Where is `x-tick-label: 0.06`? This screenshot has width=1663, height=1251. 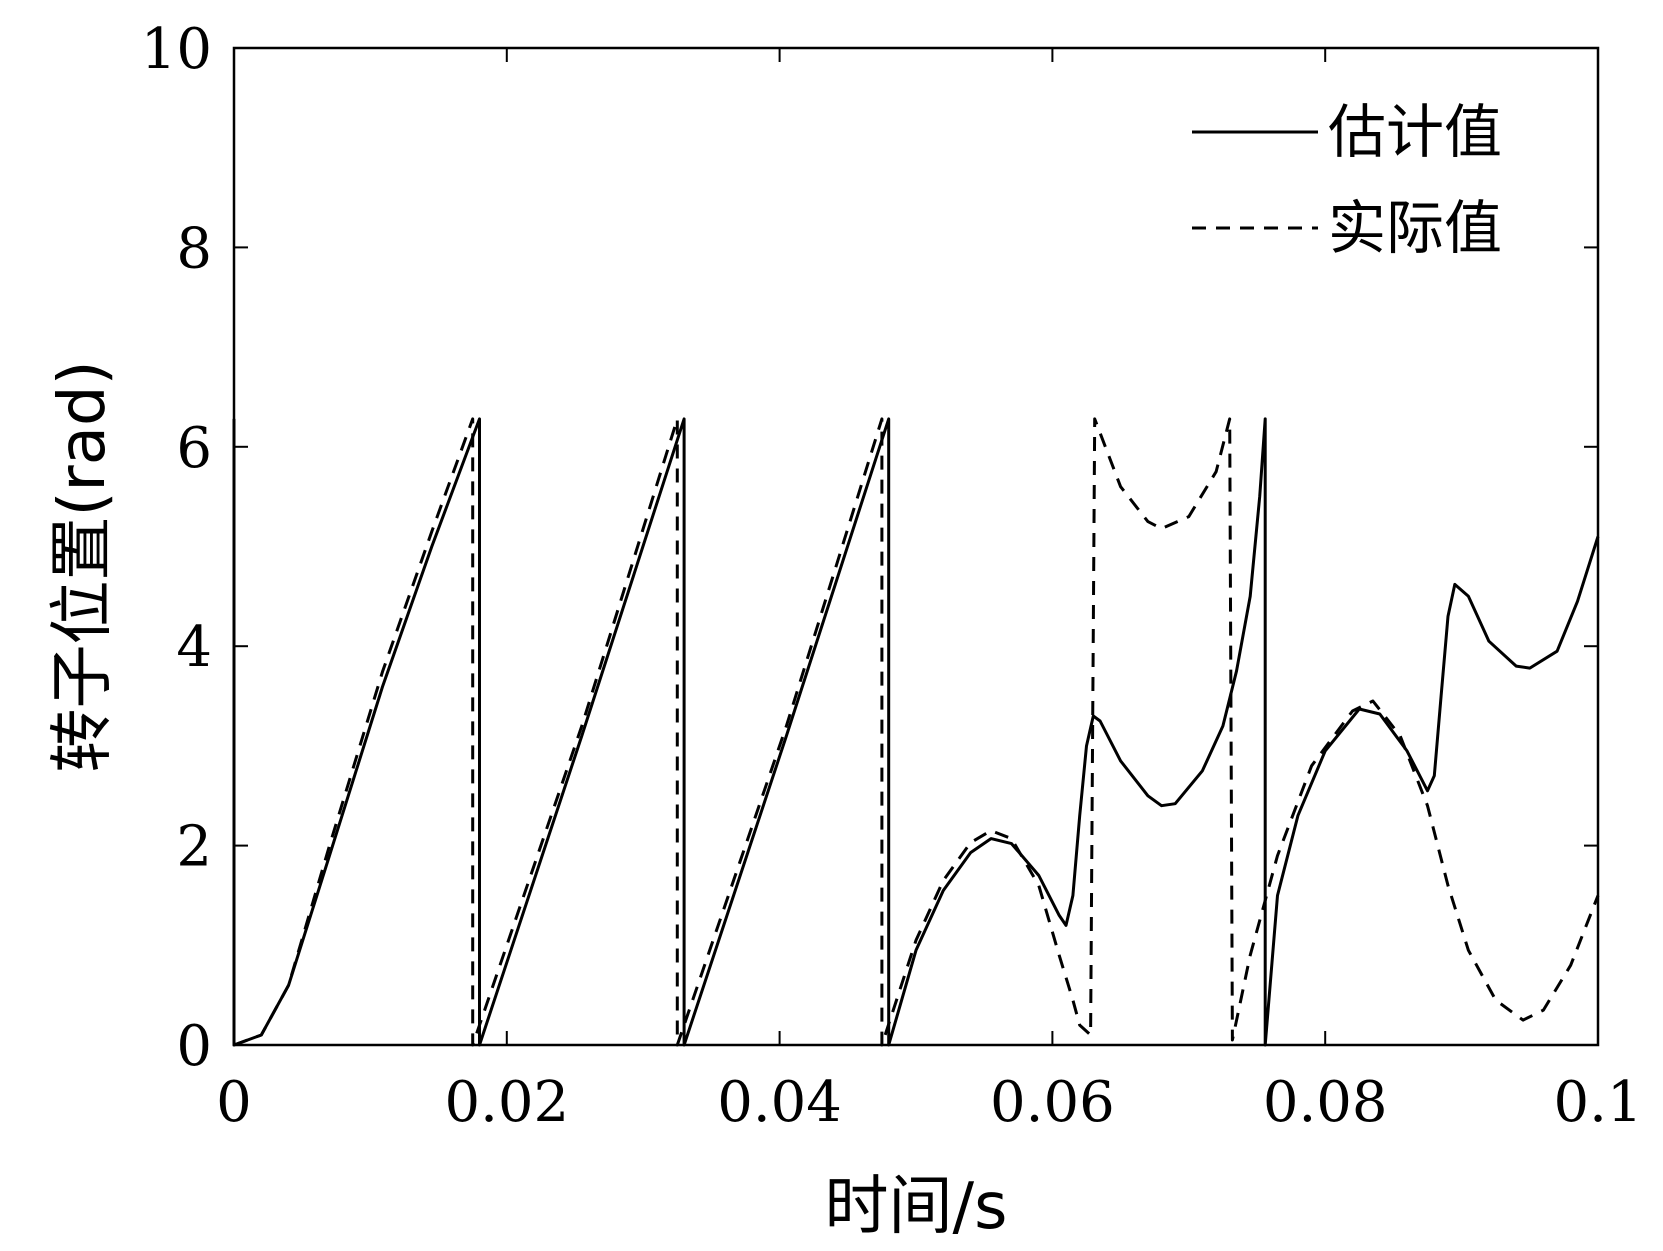 x-tick-label: 0.06 is located at coordinates (1052, 1102).